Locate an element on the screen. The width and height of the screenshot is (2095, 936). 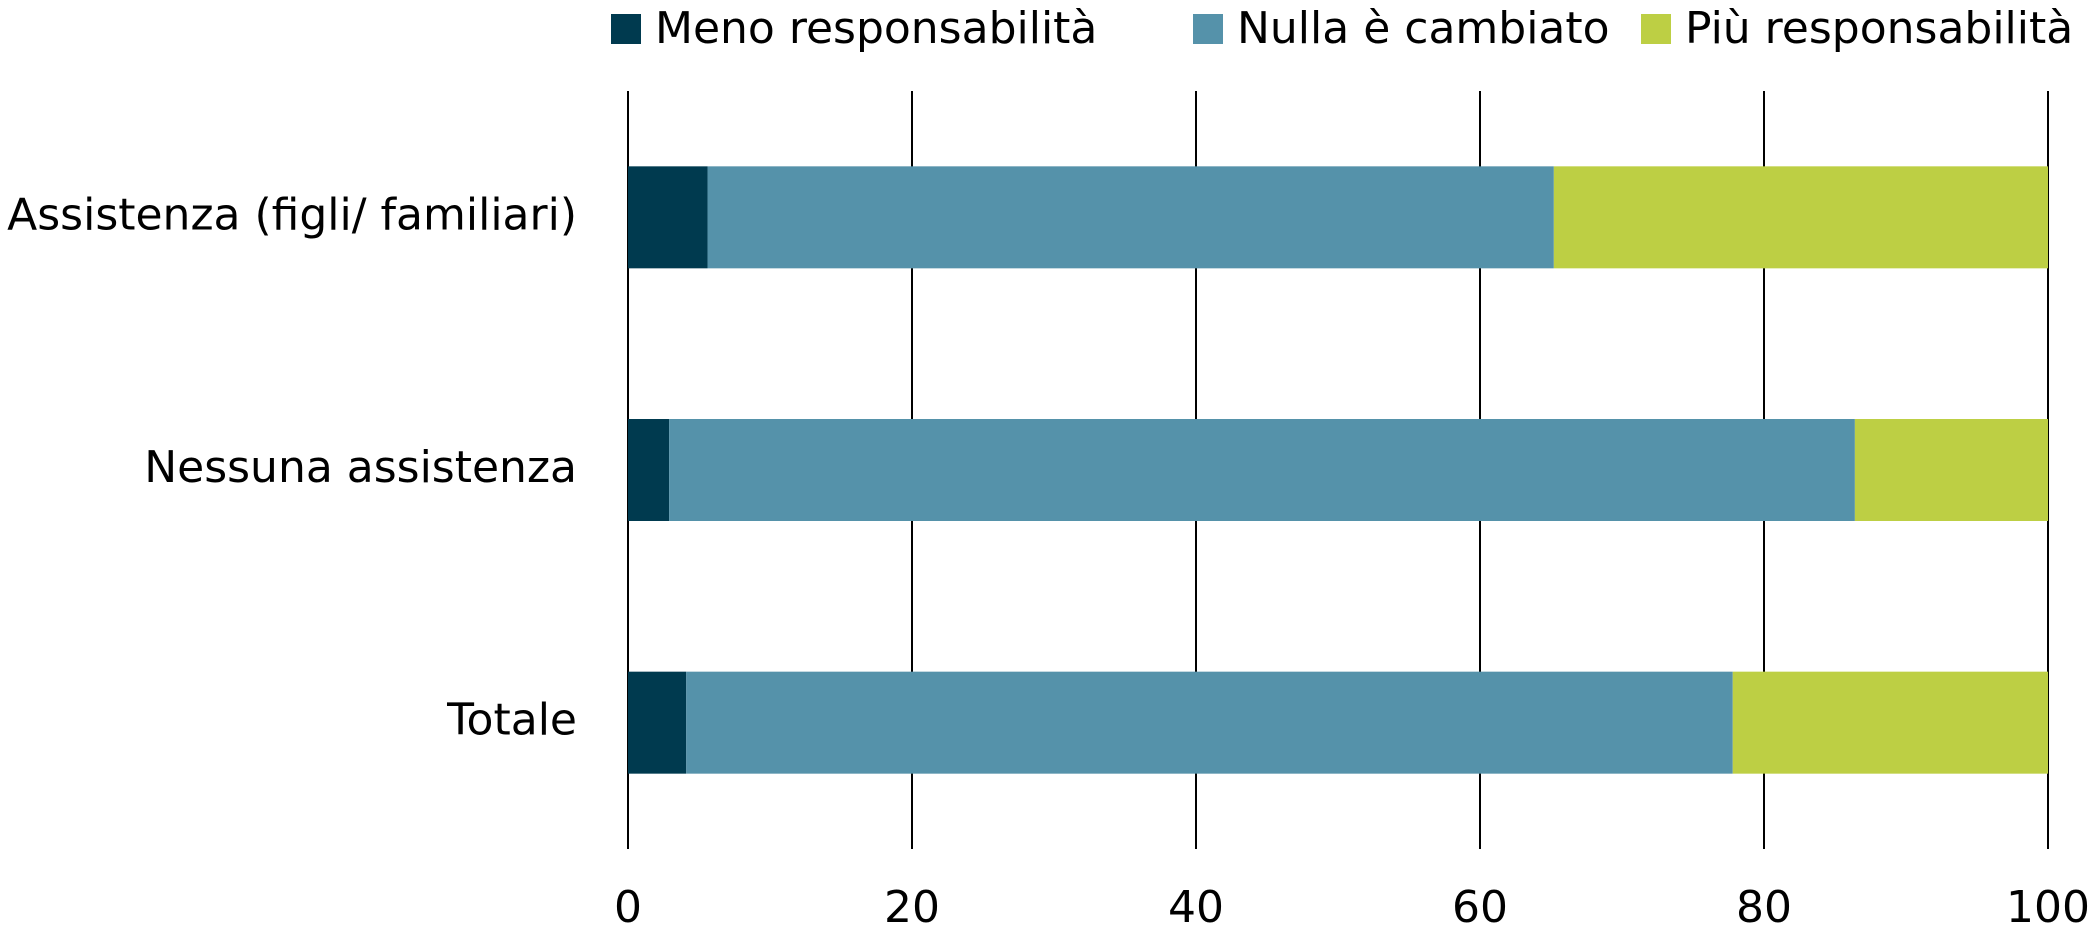
legend-label: Più responsabilità is located at coordinates (1879, 28).